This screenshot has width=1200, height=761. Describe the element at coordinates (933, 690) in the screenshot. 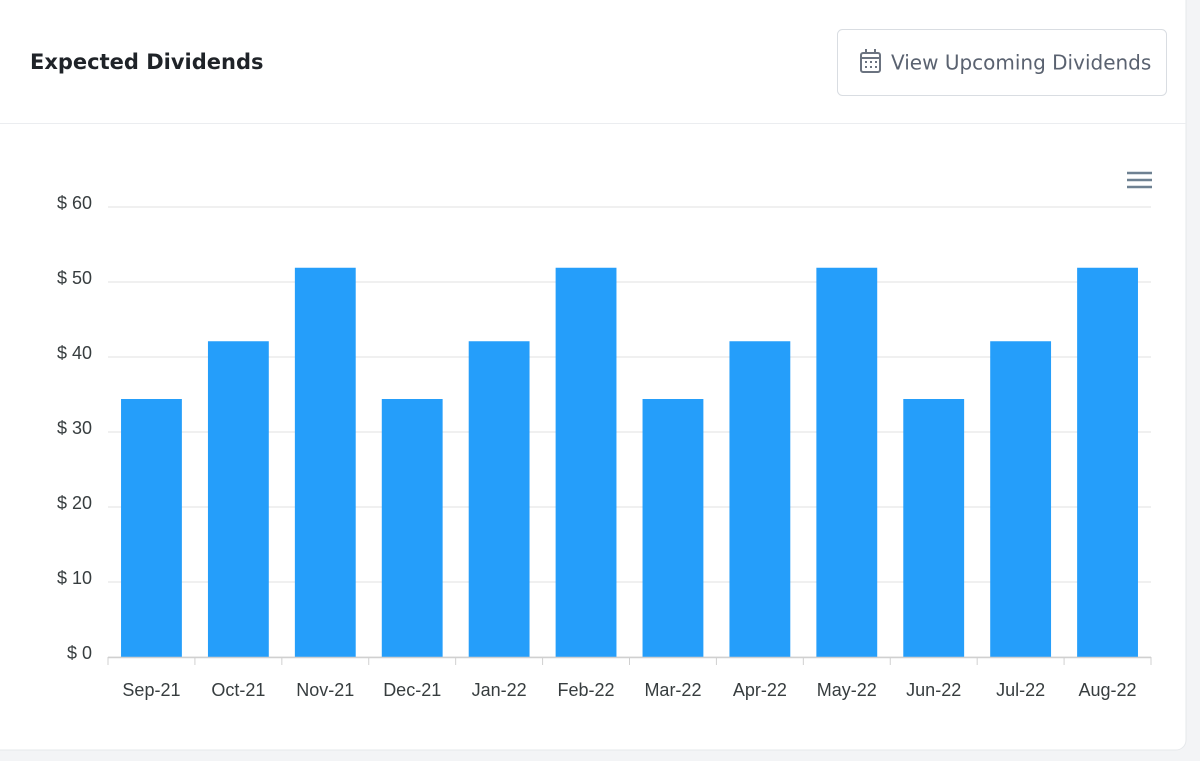

I see `x-tick-label: Jun-22` at that location.